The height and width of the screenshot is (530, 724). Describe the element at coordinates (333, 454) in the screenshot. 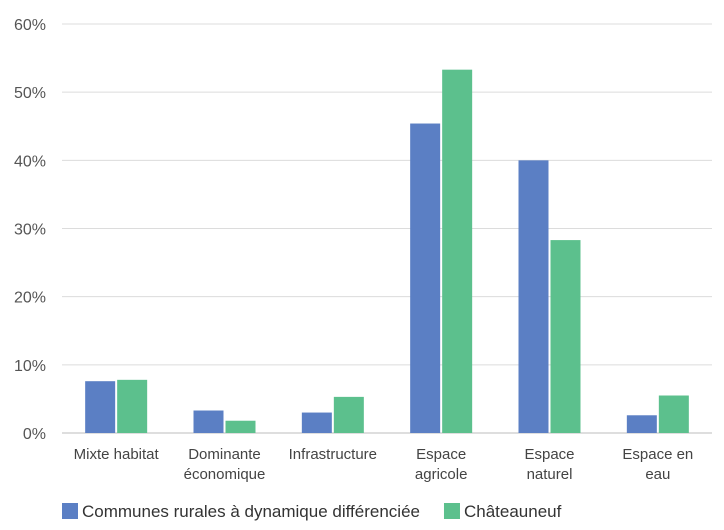

I see `x-tick-label: Infrastructure` at that location.